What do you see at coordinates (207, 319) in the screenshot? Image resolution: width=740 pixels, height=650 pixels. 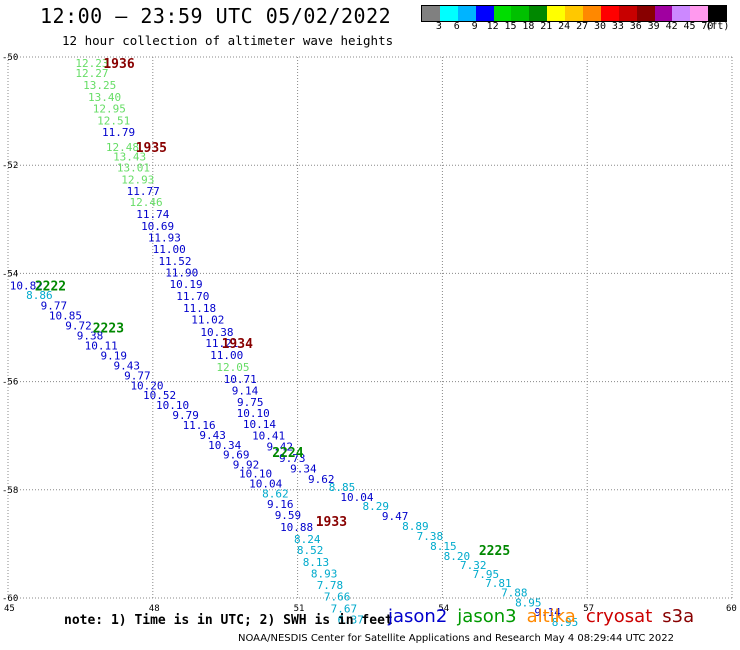 I see `wave-height-value: 11.02` at bounding box center [207, 319].